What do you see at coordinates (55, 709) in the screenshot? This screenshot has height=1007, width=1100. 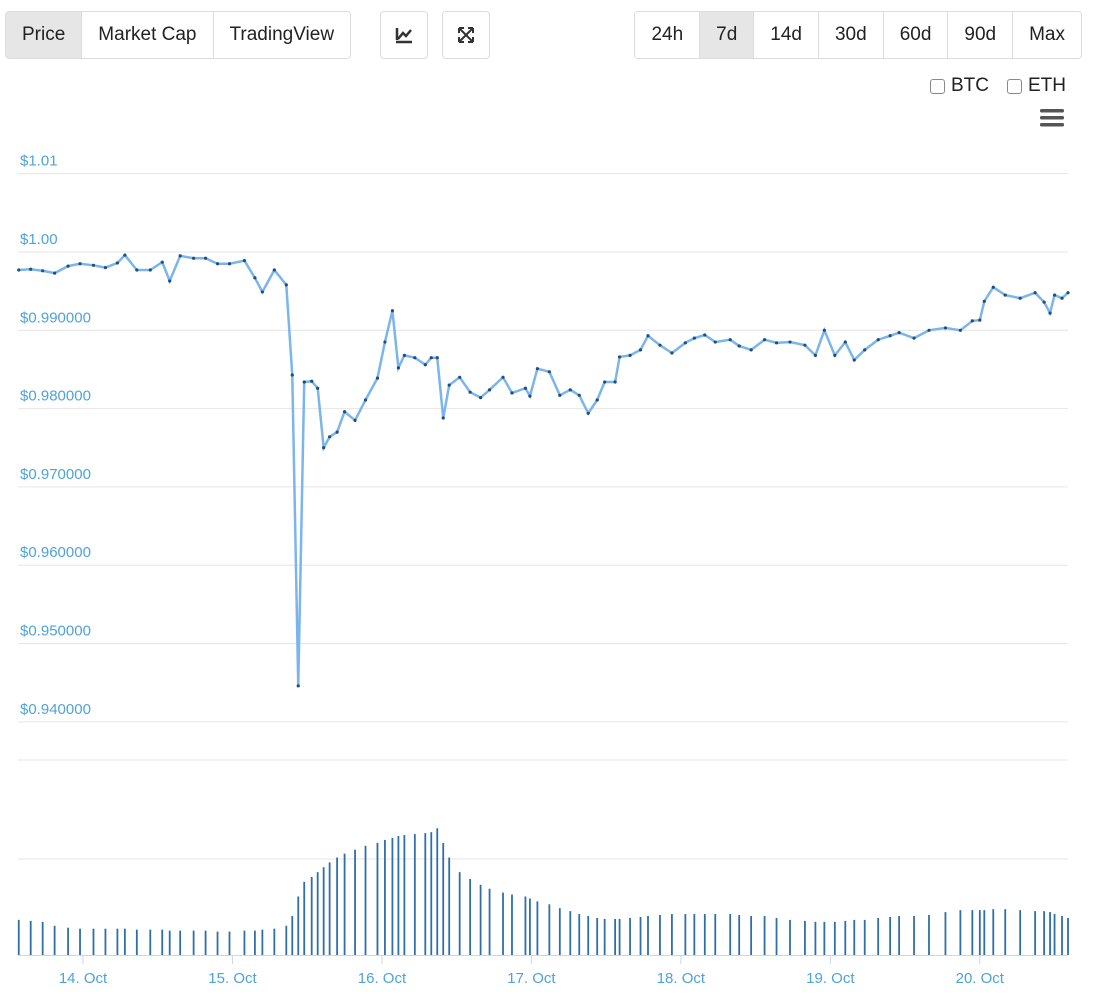 I see `y-tick-label: $0.940000` at bounding box center [55, 709].